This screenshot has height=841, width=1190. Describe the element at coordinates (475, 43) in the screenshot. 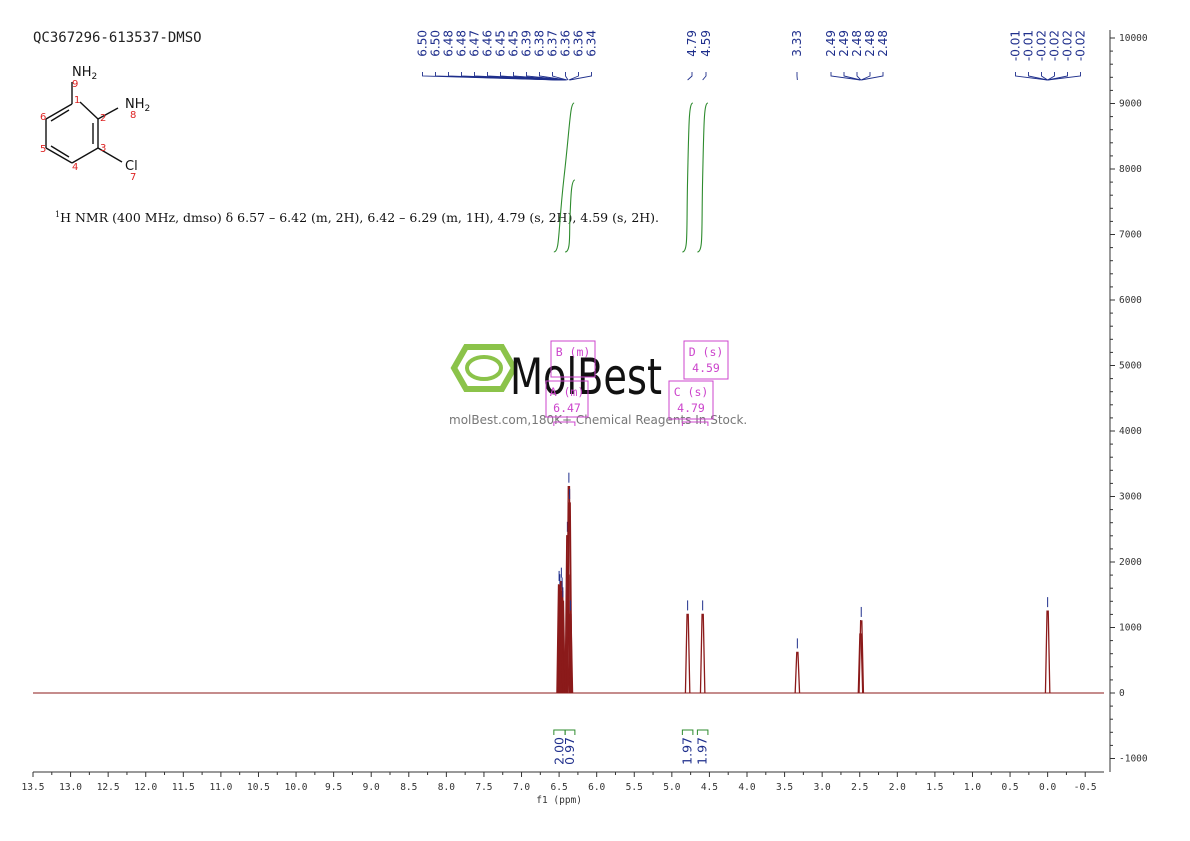

I see `peak-label: 6.47` at that location.